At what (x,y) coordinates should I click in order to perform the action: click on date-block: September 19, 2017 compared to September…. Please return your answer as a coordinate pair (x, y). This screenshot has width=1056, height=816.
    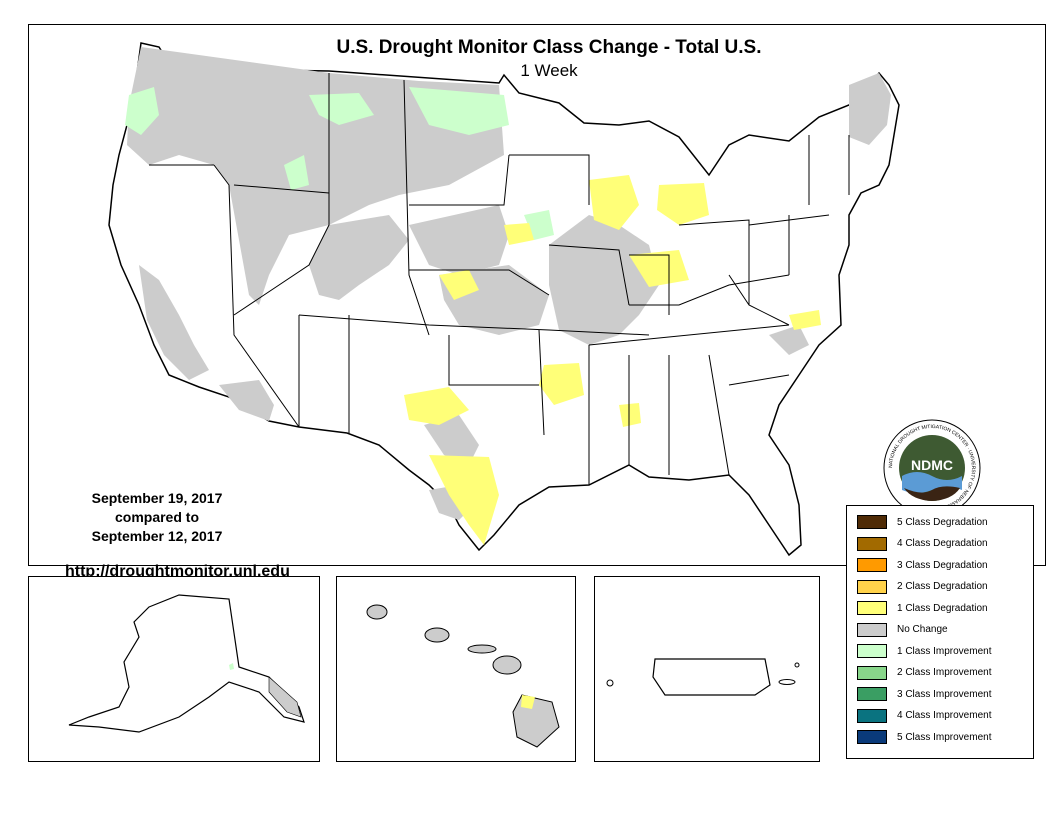
    Looking at the image, I should click on (157, 517).